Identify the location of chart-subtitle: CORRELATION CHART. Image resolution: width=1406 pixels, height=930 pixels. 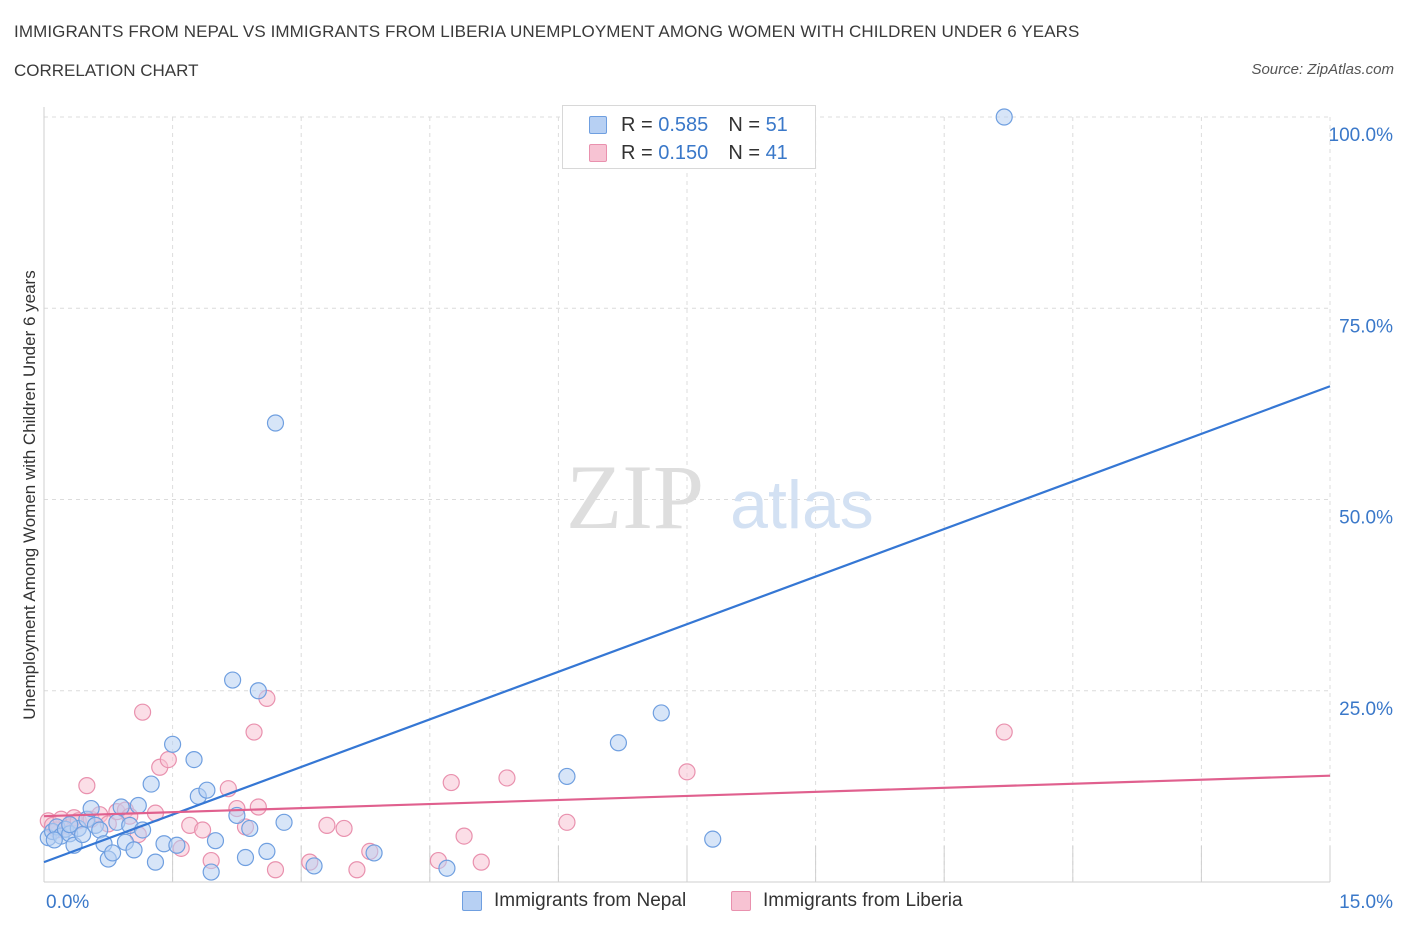
(106, 70).